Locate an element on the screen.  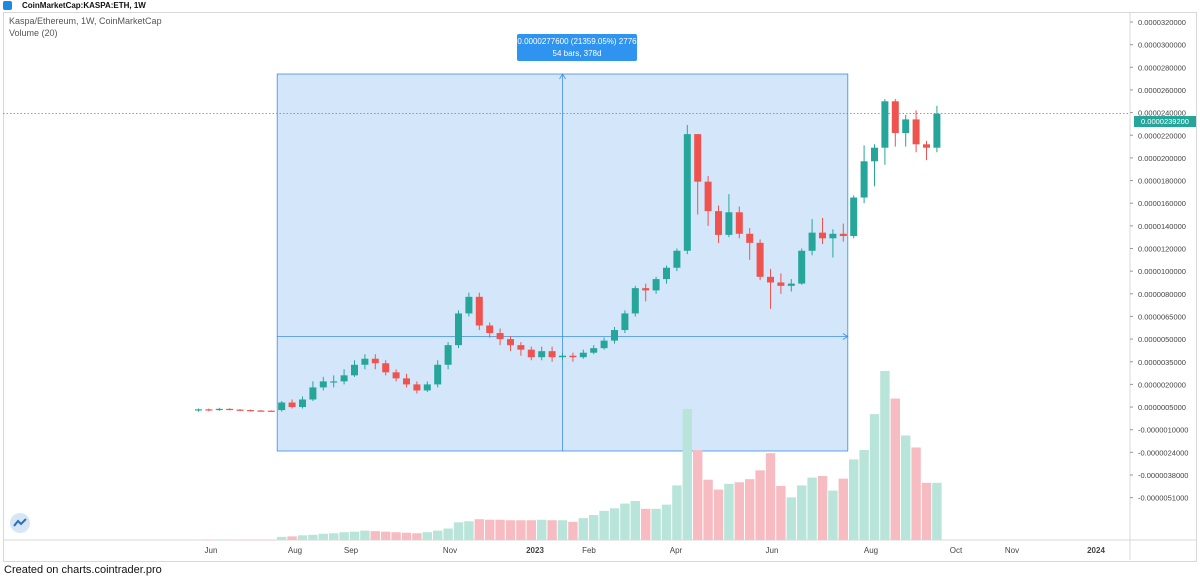
x-axis-tick-label: Aug is located at coordinates (295, 550).